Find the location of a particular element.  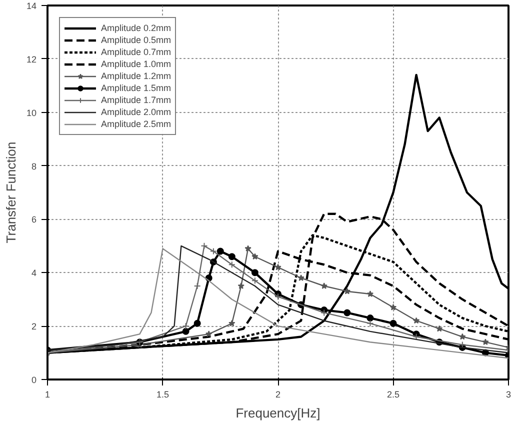

legend-label: Amplitude 0.7mm is located at coordinates (136, 52).